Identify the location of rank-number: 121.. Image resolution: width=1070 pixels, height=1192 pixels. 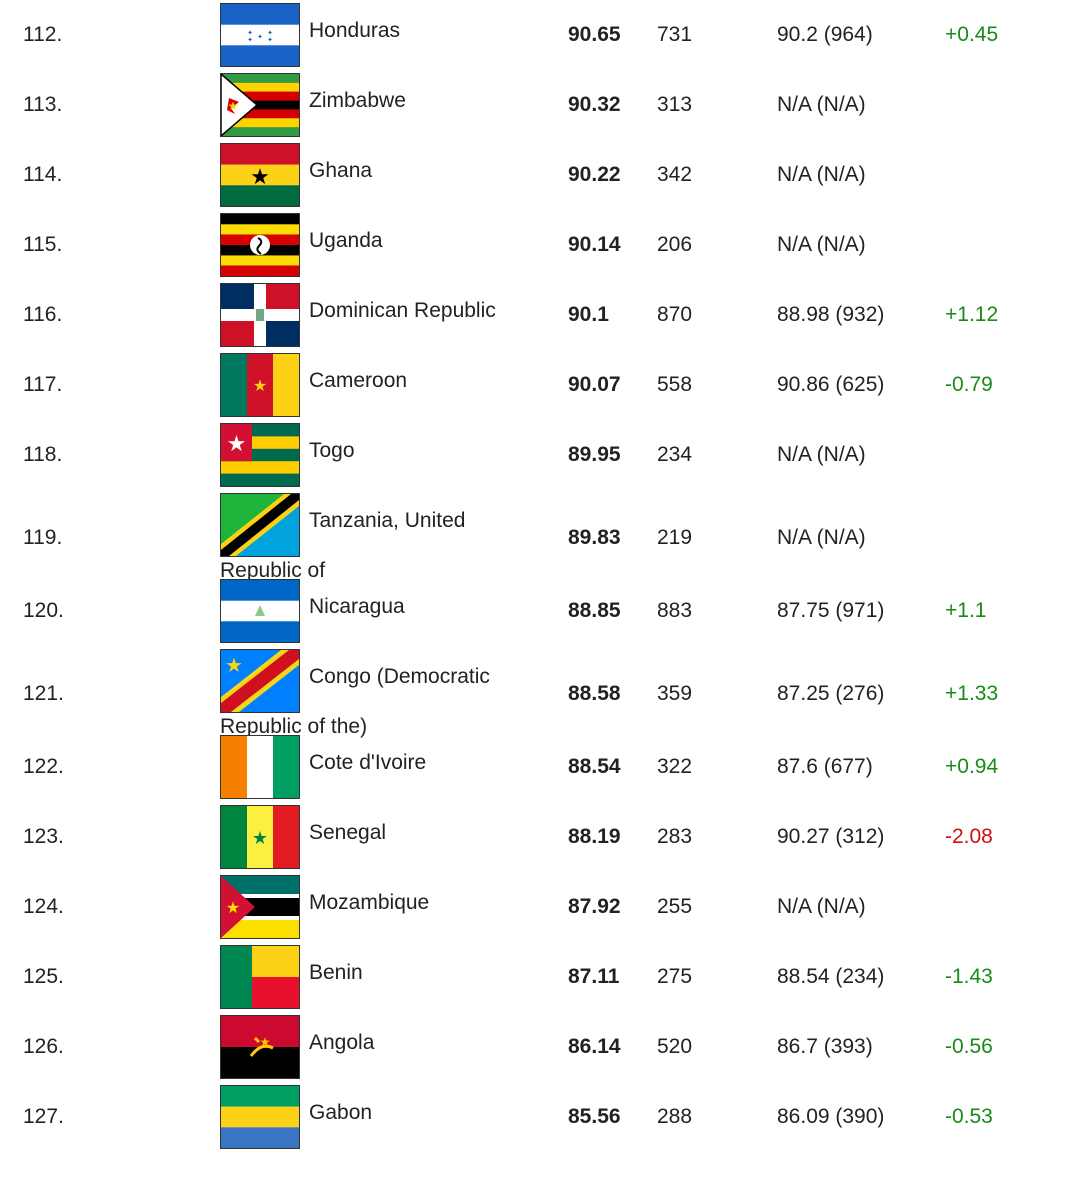
(43, 693).